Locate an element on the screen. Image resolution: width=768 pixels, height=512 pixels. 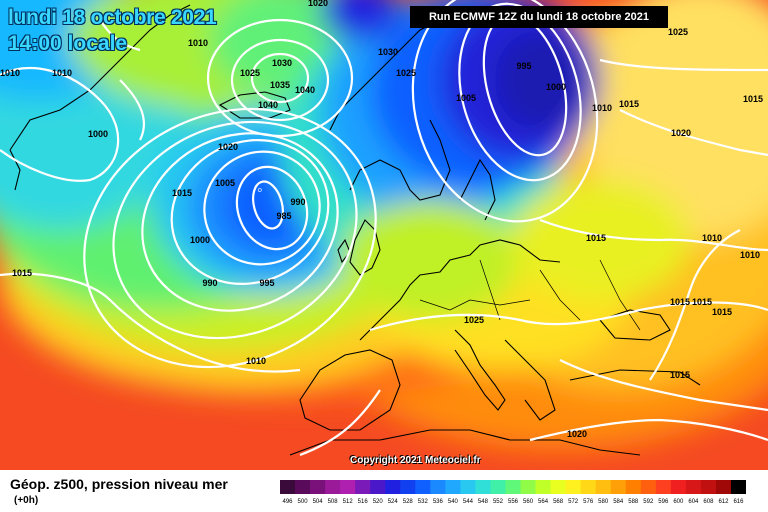
scale-tick-label: 564 is located at coordinates (543, 502).